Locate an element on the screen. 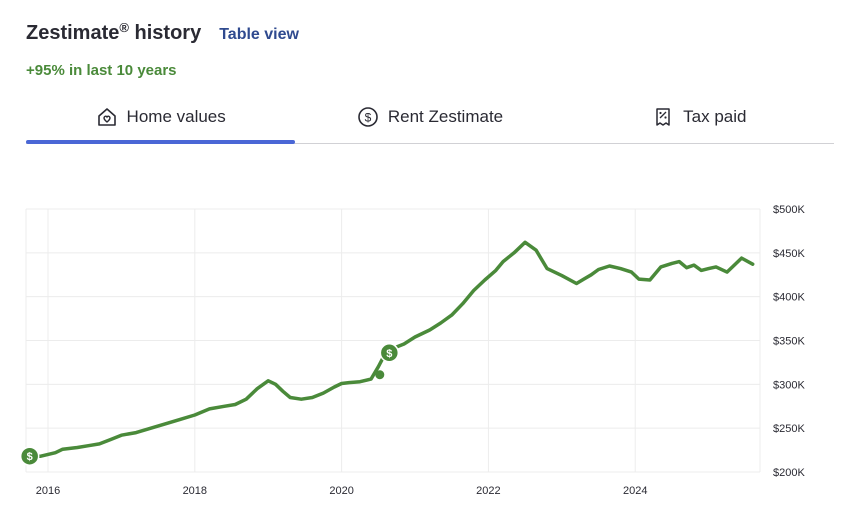 Image resolution: width=868 pixels, height=520 pixels. y-tick-label: $300K is located at coordinates (789, 385).